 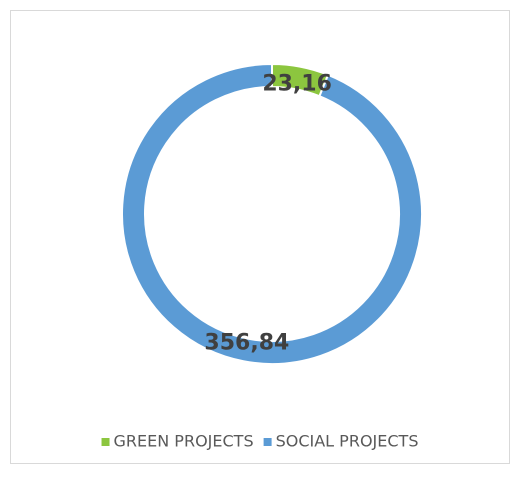 What do you see at coordinates (246, 343) in the screenshot?
I see `data-label: 356,84` at bounding box center [246, 343].